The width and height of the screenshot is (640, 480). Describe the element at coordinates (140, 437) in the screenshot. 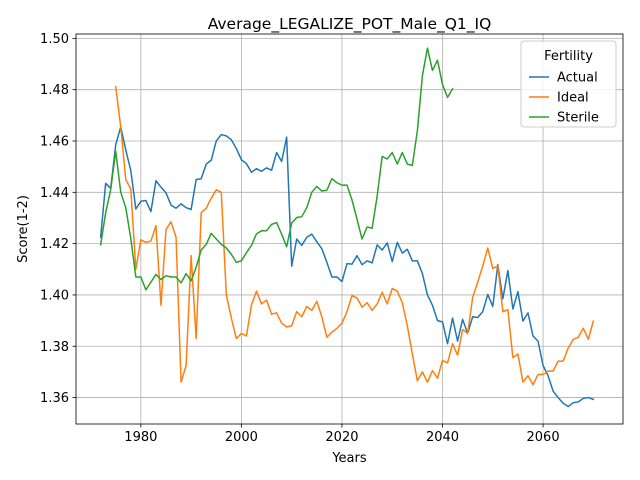

I see `x-tick-label: 1980` at that location.